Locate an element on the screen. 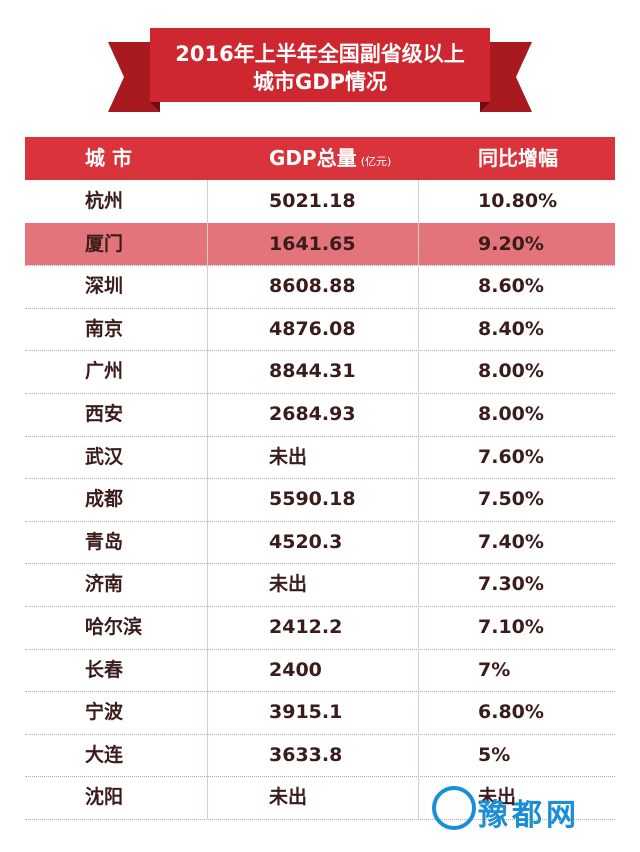  header-cell: 同比增幅 is located at coordinates (518, 158).